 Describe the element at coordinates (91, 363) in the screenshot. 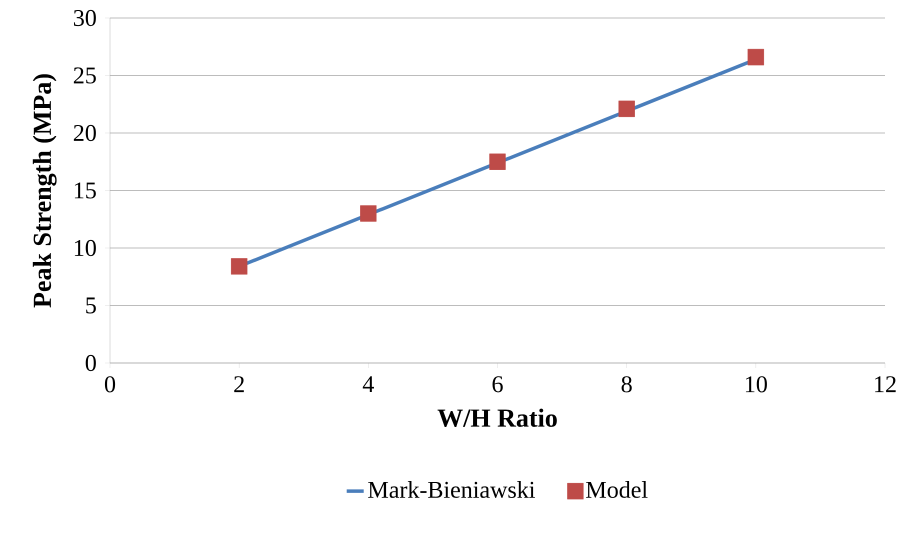

I see `y-tick-label: 0` at that location.